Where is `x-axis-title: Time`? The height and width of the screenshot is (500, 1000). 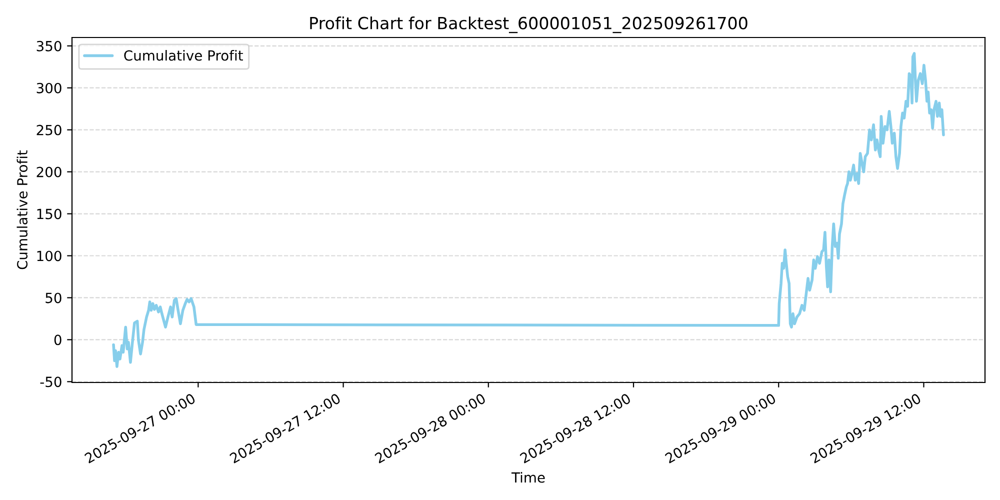
x-axis-title: Time is located at coordinates (528, 477).